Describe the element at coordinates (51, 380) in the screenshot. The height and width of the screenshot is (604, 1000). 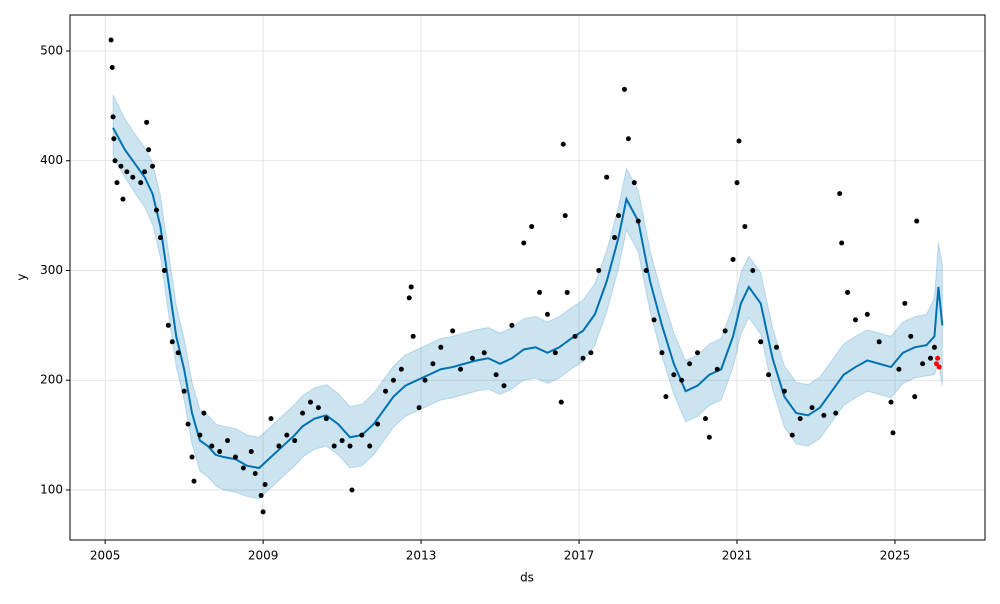
I see `y-tick-label: 200` at that location.